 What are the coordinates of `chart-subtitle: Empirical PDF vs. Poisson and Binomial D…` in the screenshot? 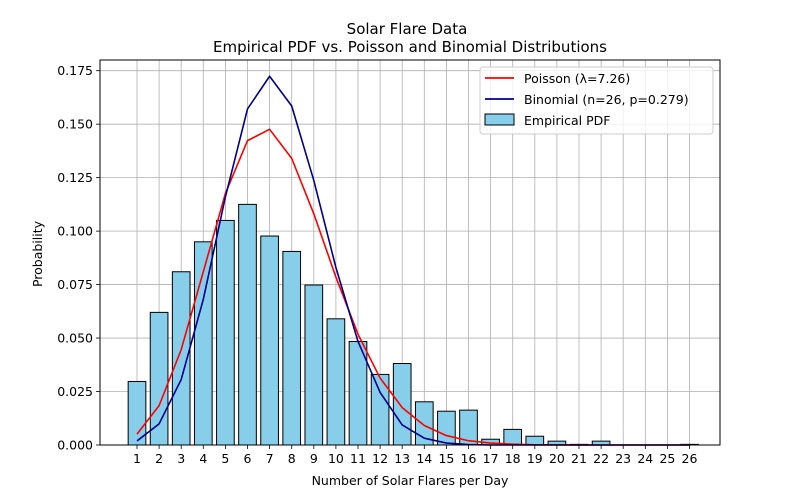 It's located at (410, 47).